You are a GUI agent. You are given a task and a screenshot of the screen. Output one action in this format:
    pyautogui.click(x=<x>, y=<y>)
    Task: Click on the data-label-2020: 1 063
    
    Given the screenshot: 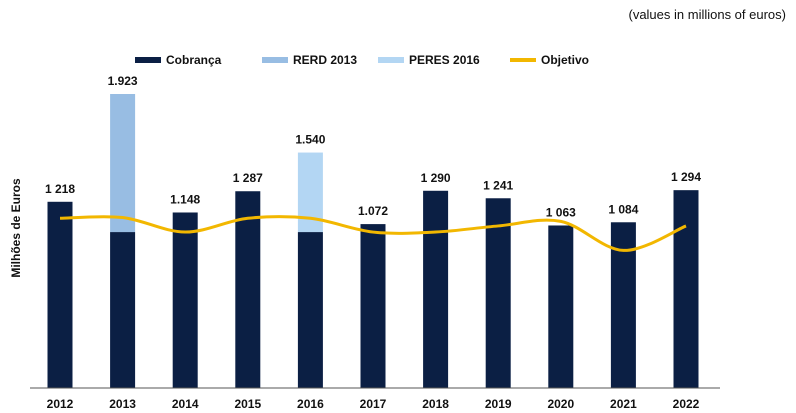 What is the action you would take?
    pyautogui.click(x=561, y=212)
    